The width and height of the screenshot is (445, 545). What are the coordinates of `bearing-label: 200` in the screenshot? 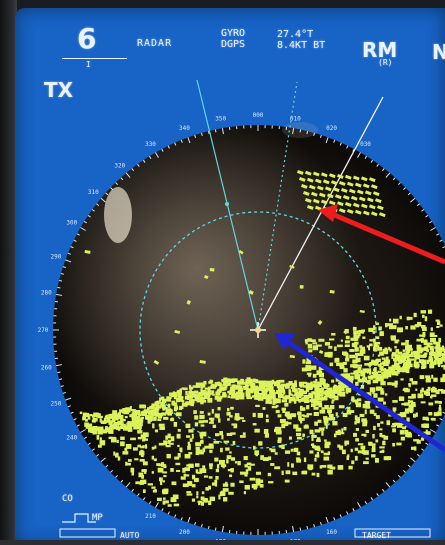 It's located at (184, 532).